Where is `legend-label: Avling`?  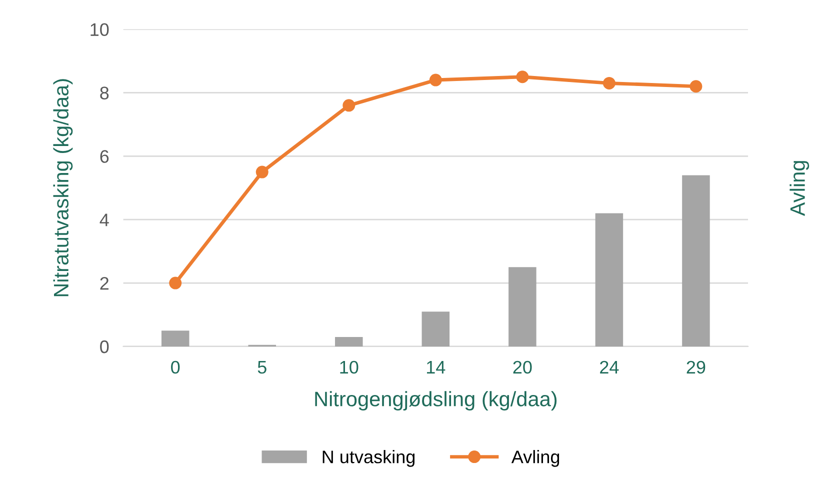 legend-label: Avling is located at coordinates (535, 458).